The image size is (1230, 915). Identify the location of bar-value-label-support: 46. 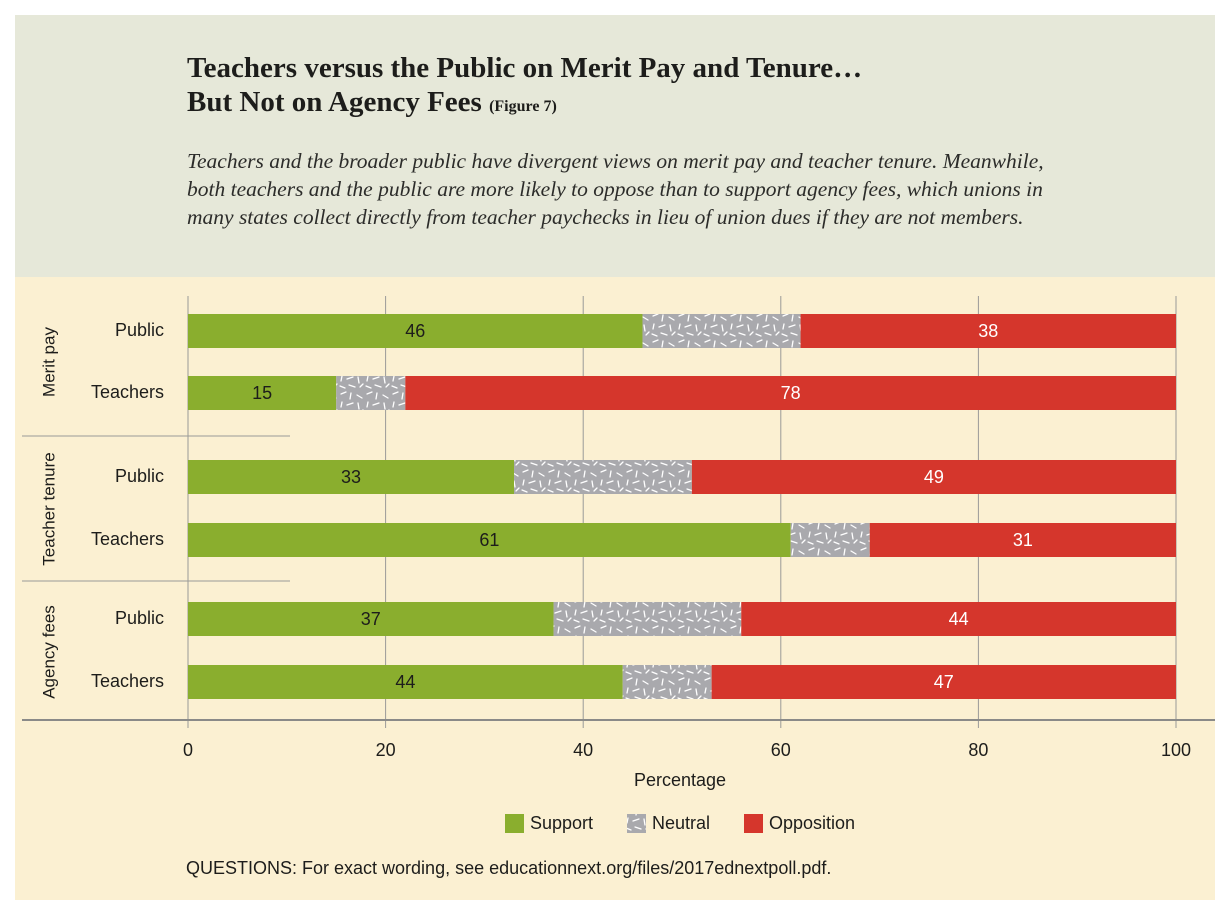
(415, 331).